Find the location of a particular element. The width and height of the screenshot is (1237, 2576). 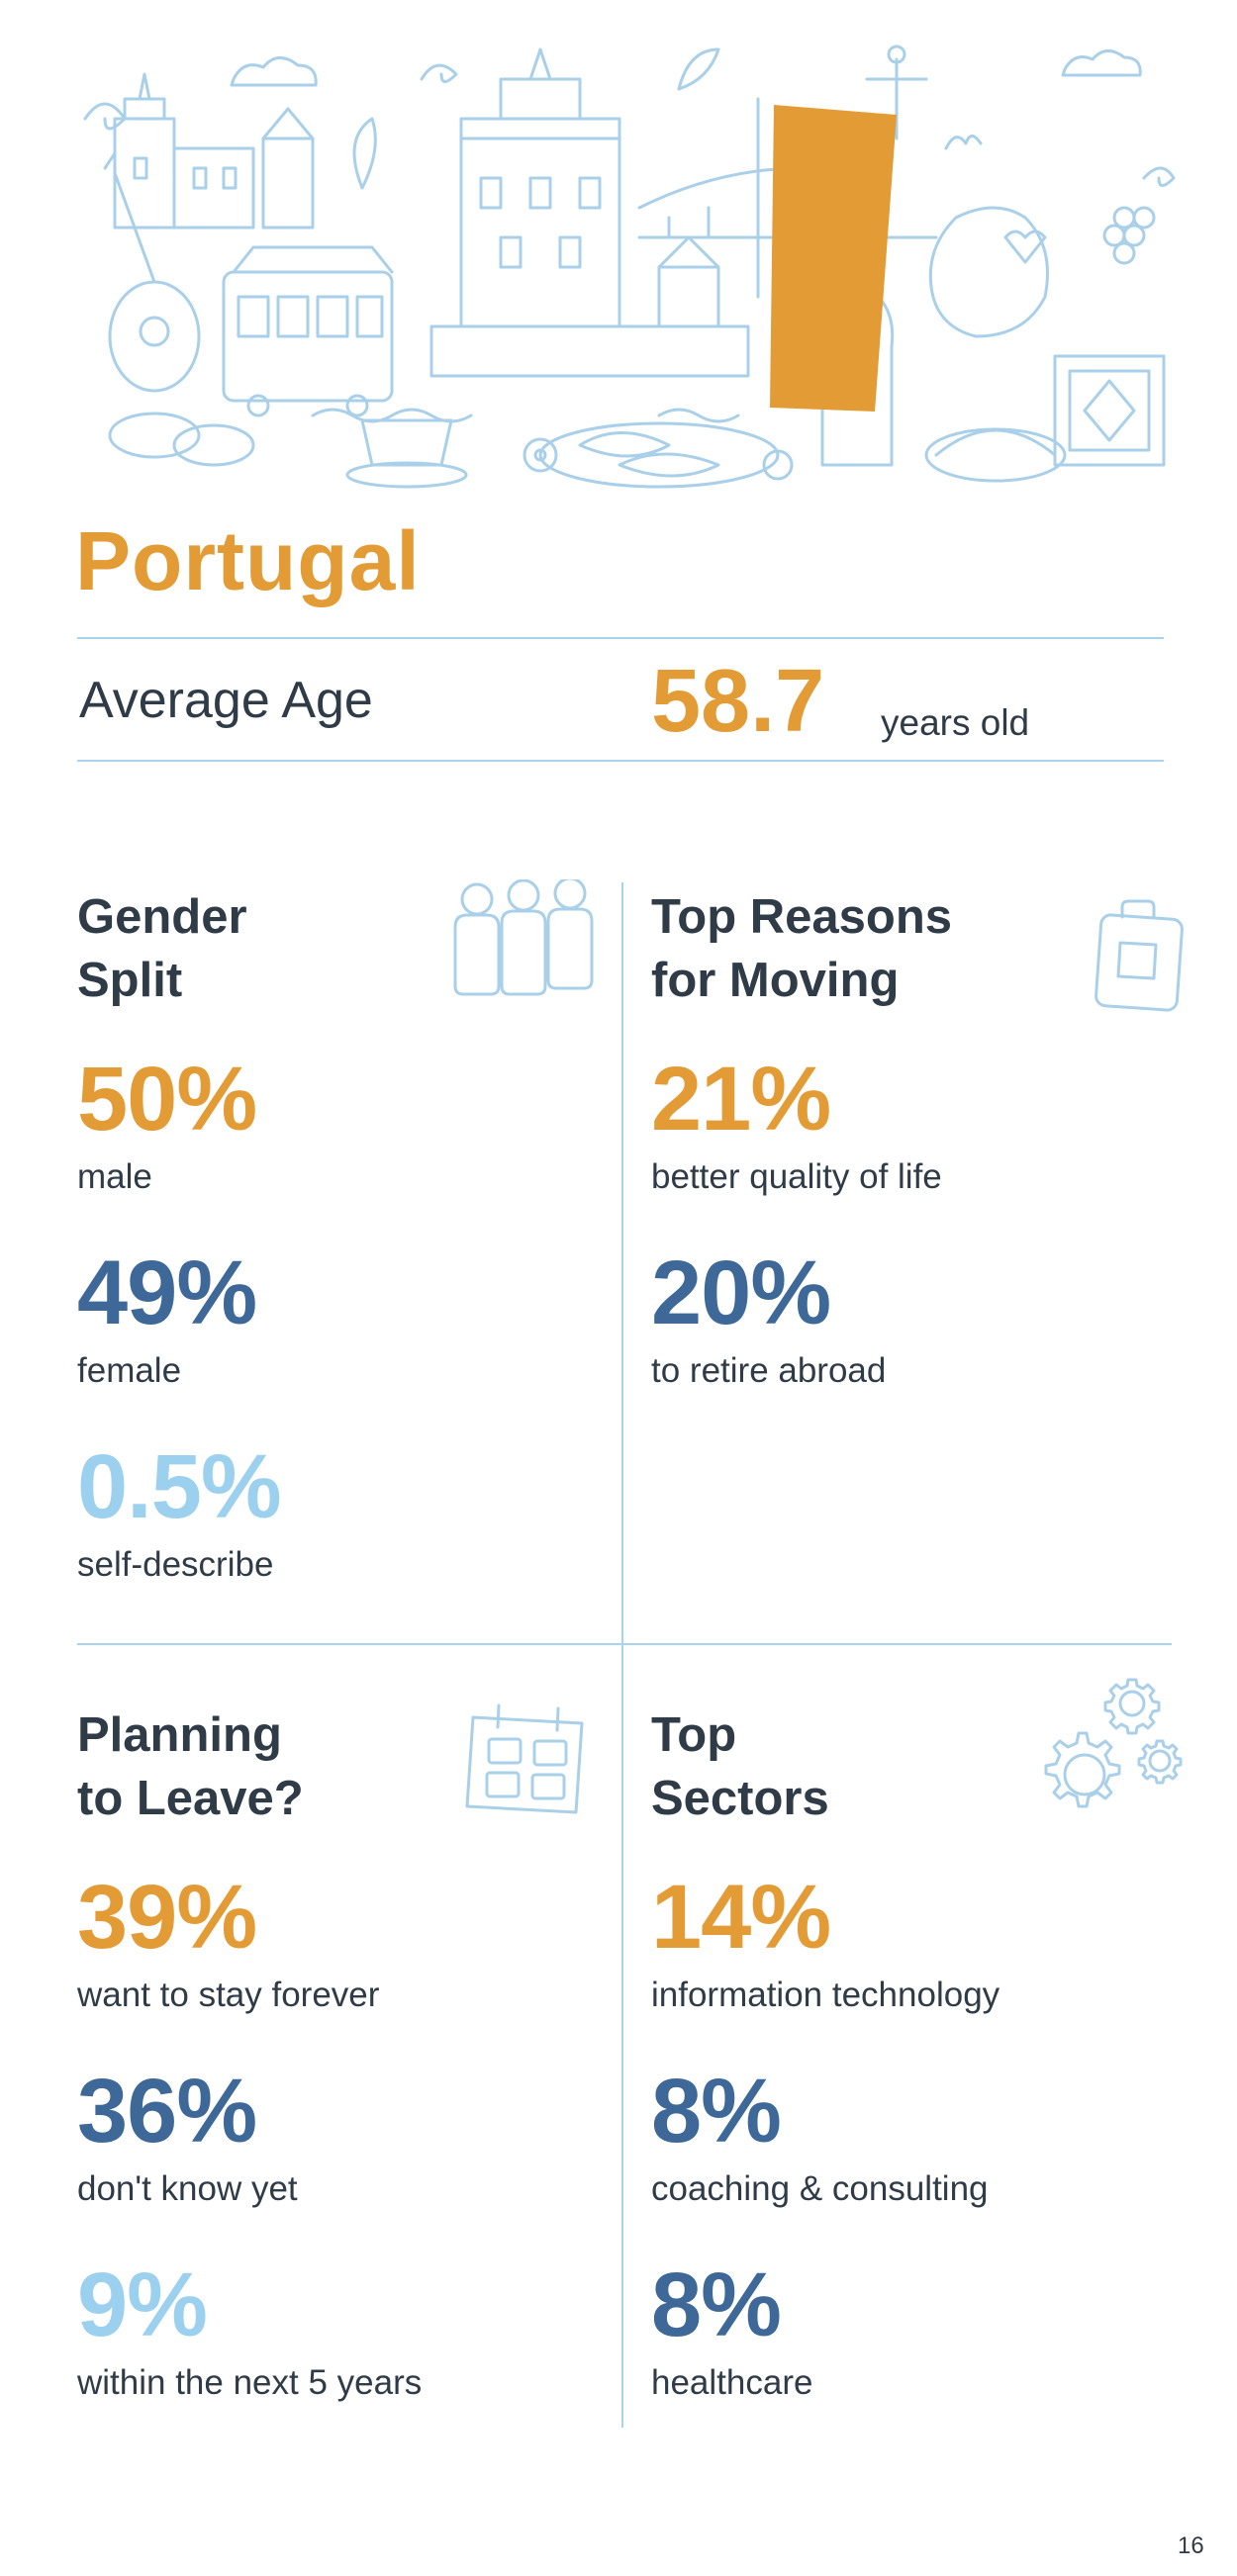

stat-value: 49% is located at coordinates (167, 1292).